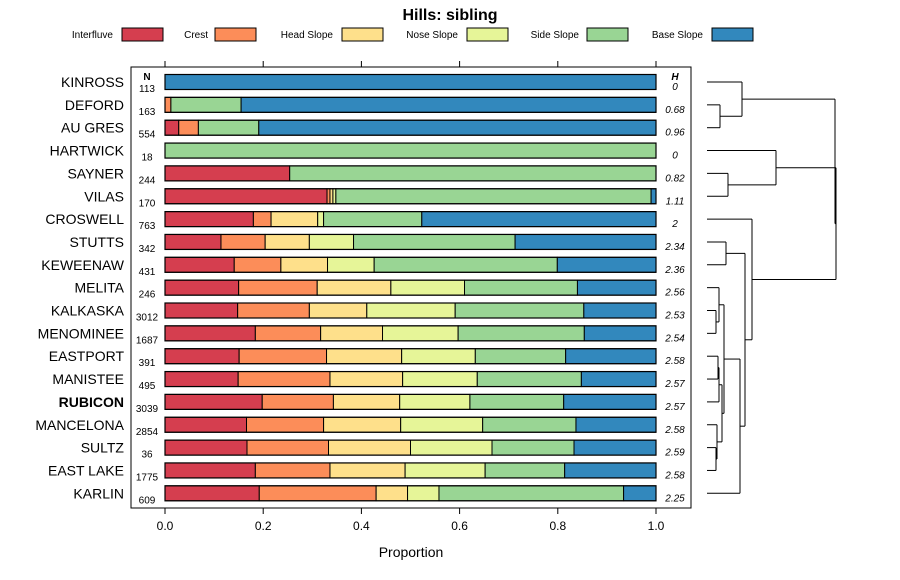  Describe the element at coordinates (147, 295) in the screenshot. I see `row-n: 246` at that location.